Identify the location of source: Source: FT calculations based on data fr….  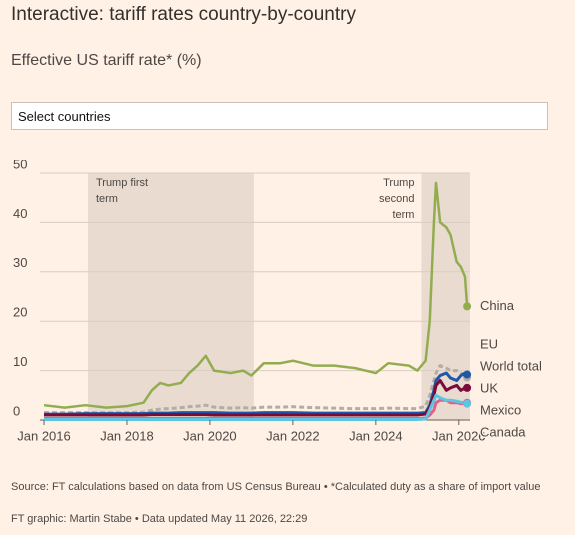
(276, 487).